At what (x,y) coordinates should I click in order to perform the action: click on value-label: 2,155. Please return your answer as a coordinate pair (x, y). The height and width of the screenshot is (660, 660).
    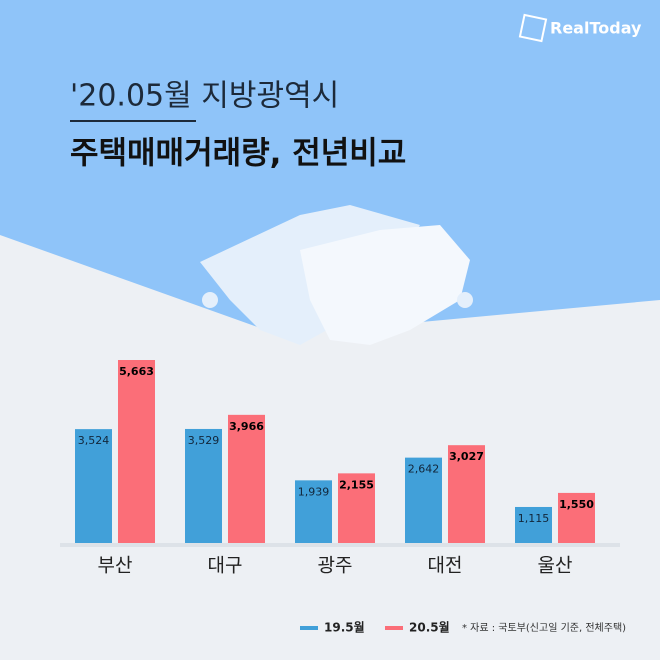
    Looking at the image, I should click on (356, 484).